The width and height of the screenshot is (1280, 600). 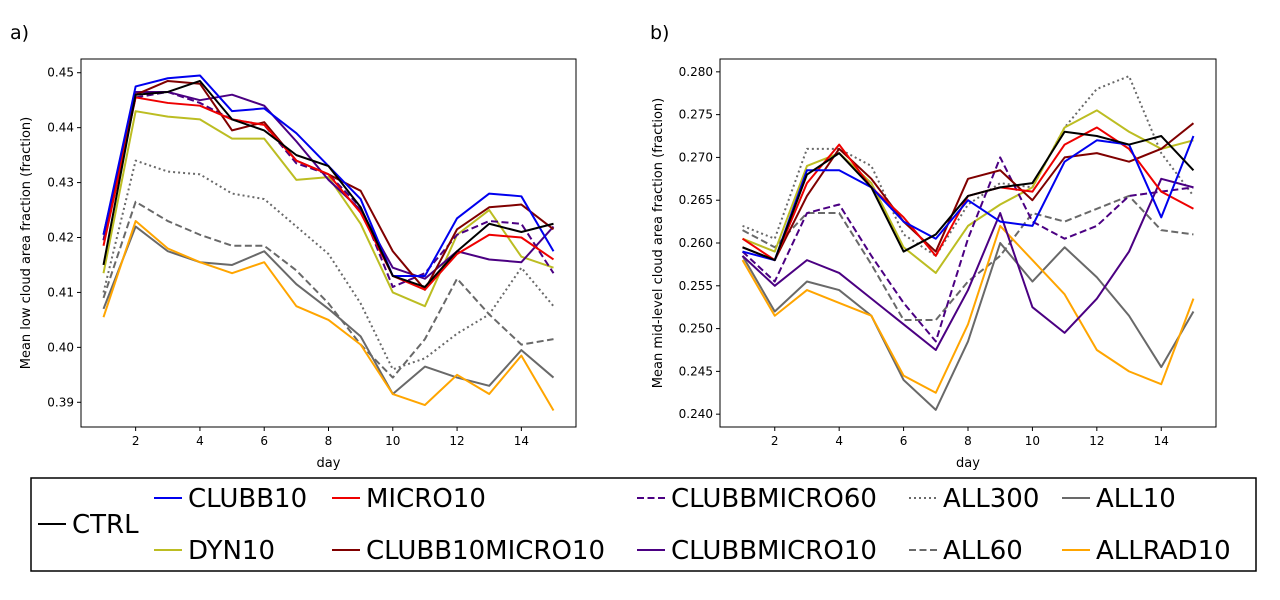 What do you see at coordinates (1163, 551) in the screenshot?
I see `legend-label: ALLRAD10` at bounding box center [1163, 551].